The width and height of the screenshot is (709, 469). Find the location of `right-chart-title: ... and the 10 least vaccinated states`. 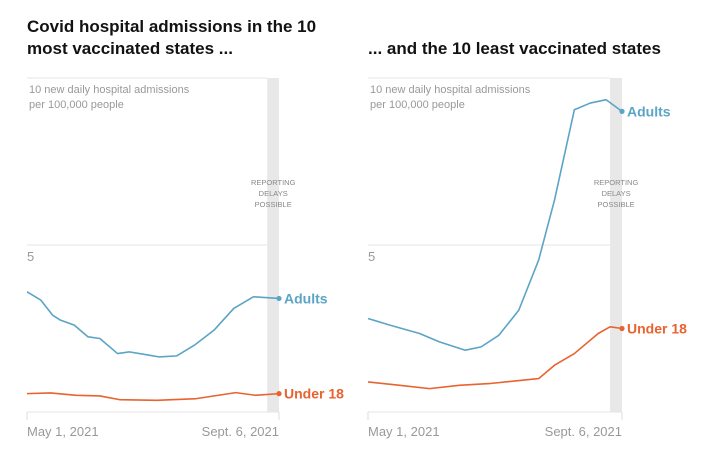

right-chart-title: ... and the 10 least vaccinated states is located at coordinates (514, 48).